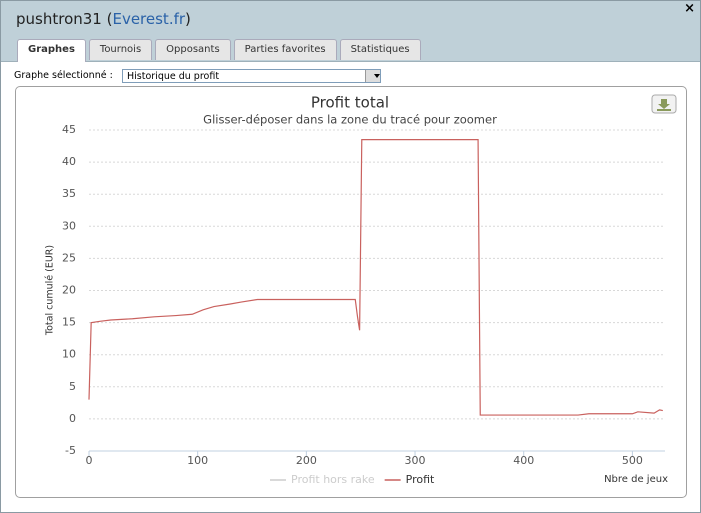 The image size is (701, 513). I want to click on title-user: pushtron31 (, so click(64, 19).